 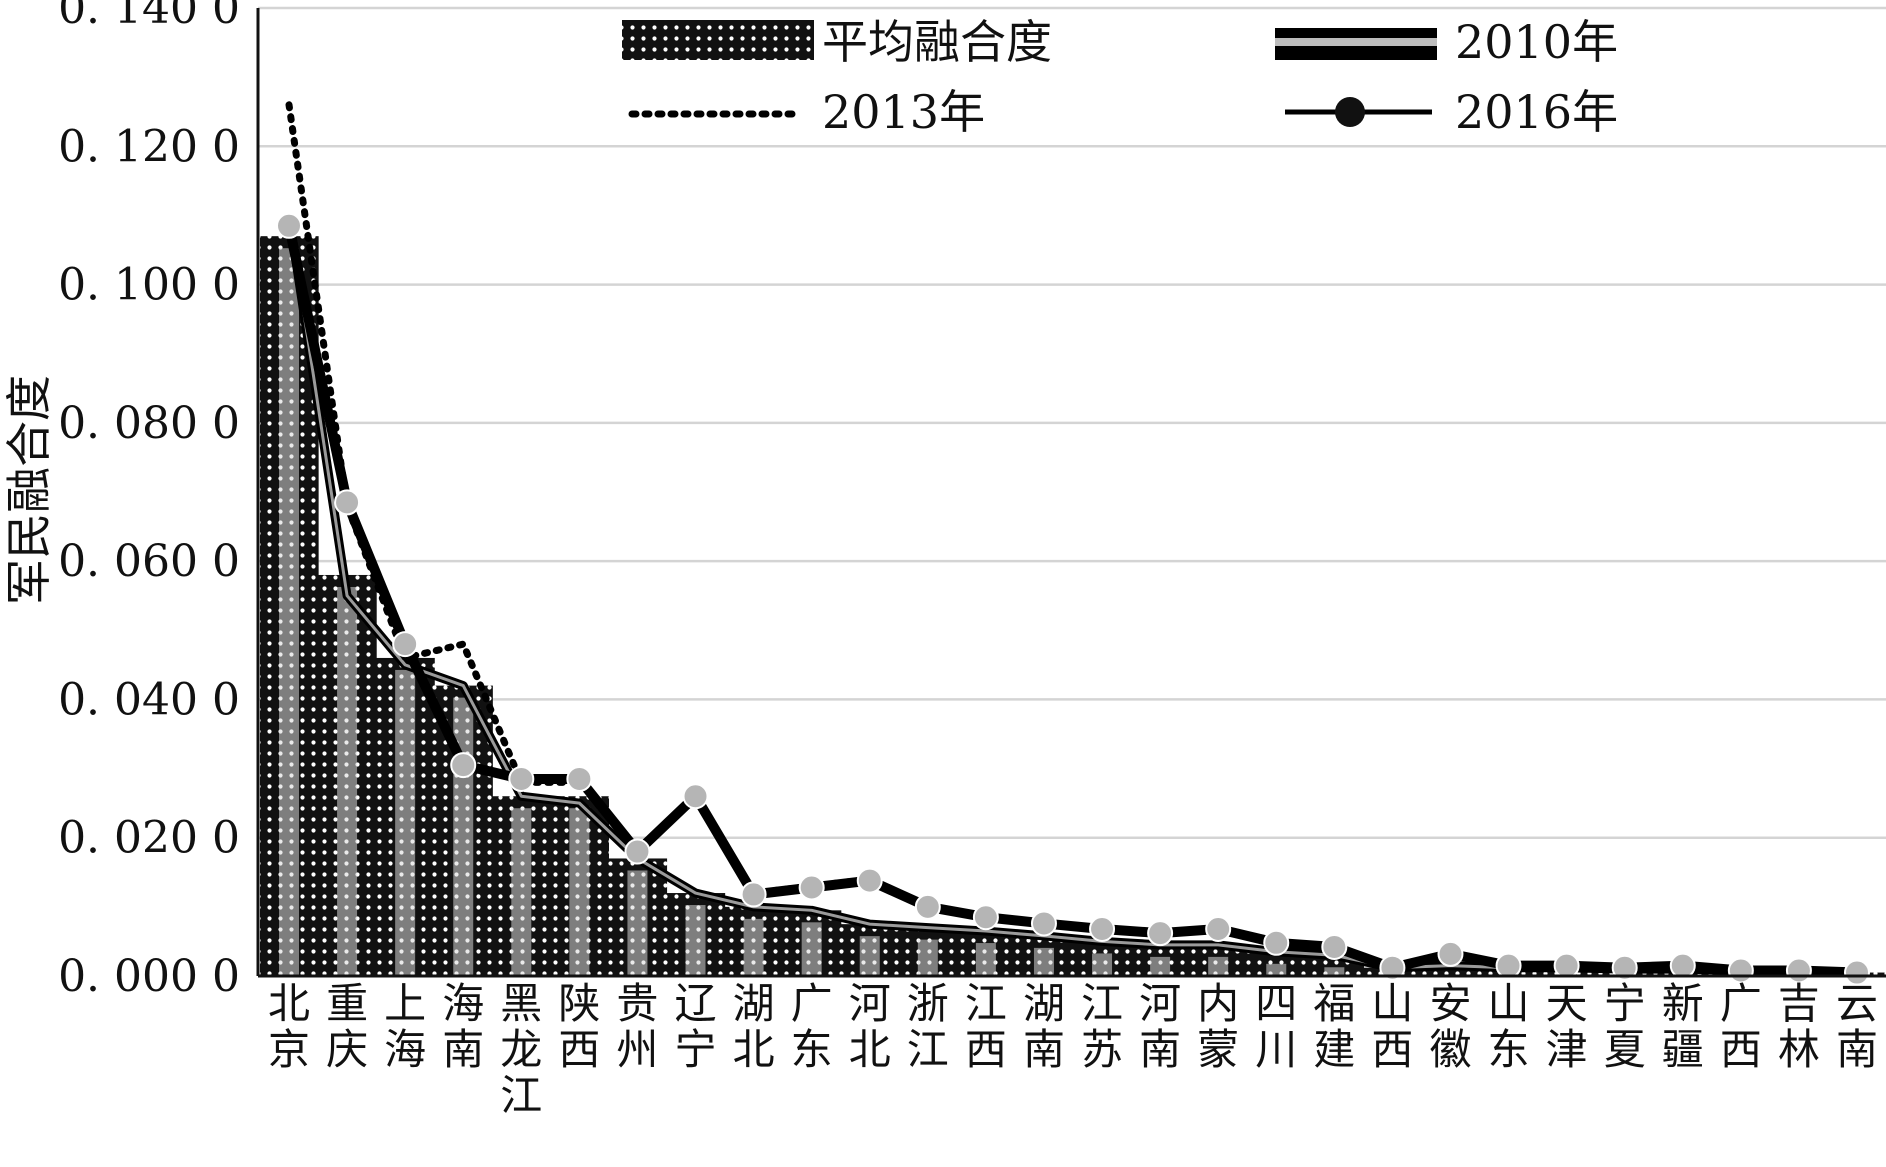 I want to click on x-category-label: 辽宁, so click(x=696, y=1026).